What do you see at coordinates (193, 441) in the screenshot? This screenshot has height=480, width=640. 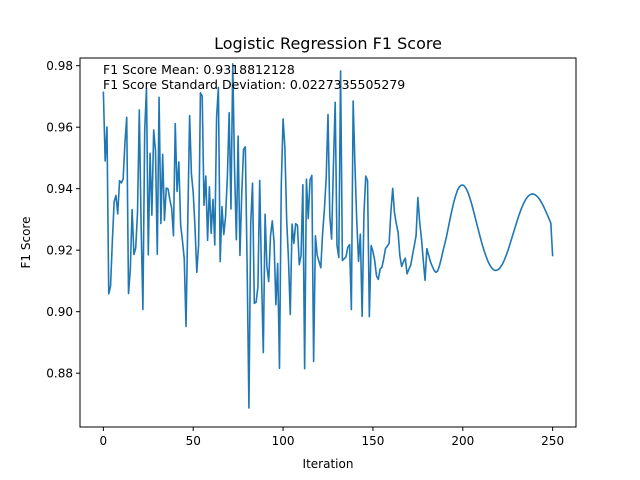 I see `x-tick-label: 50` at bounding box center [193, 441].